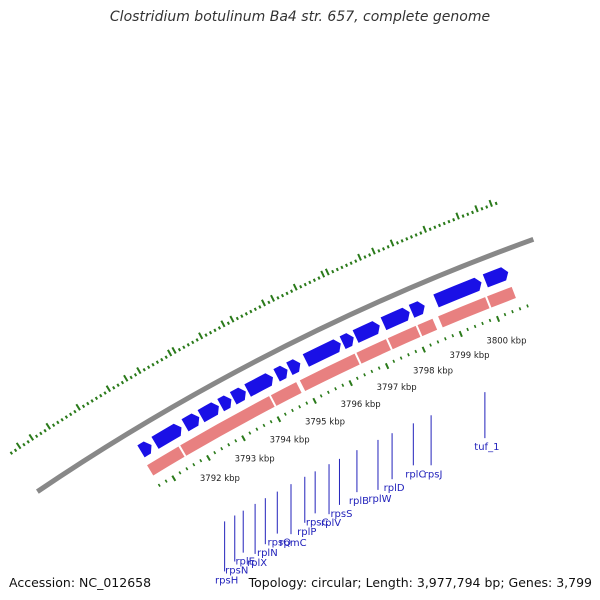 This screenshot has height=600, width=600. I want to click on gene-label: rplX, so click(257, 563).